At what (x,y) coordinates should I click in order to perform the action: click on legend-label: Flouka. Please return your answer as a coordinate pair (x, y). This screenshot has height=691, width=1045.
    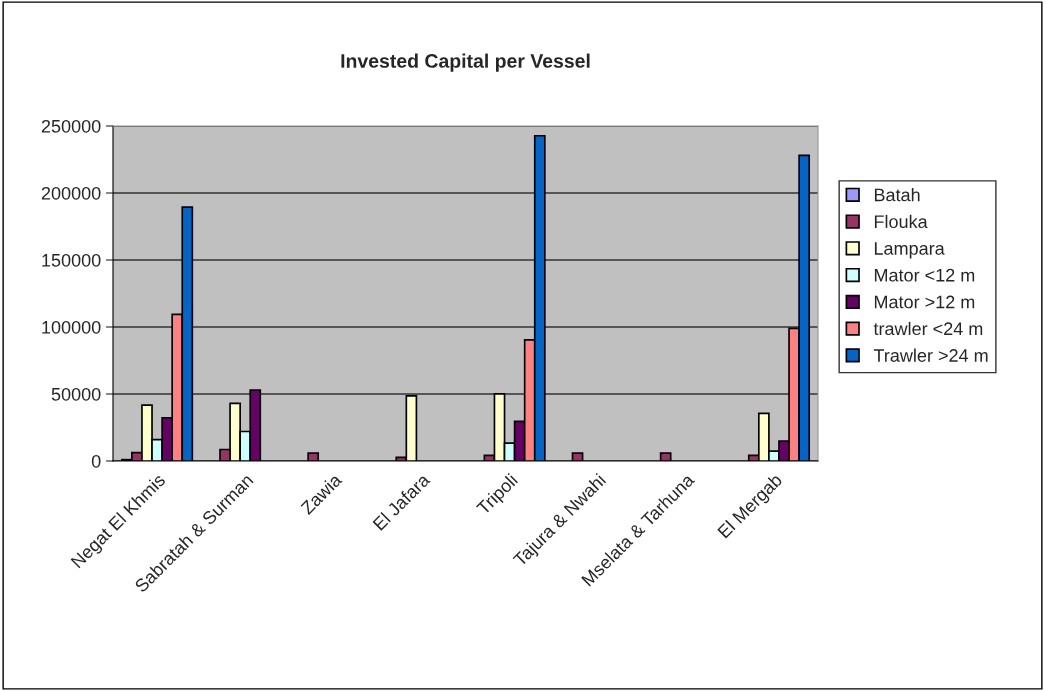
    Looking at the image, I should click on (901, 221).